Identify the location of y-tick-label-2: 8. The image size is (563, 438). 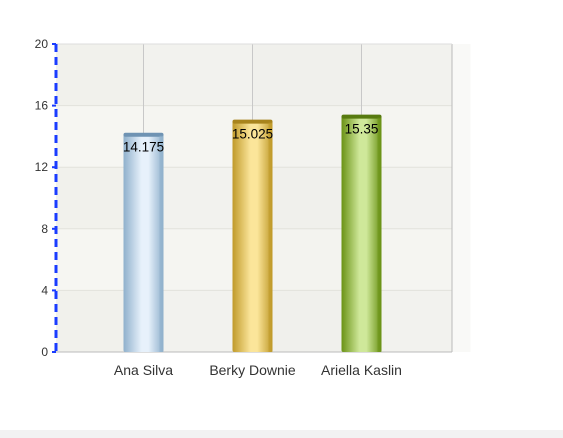
(44, 229).